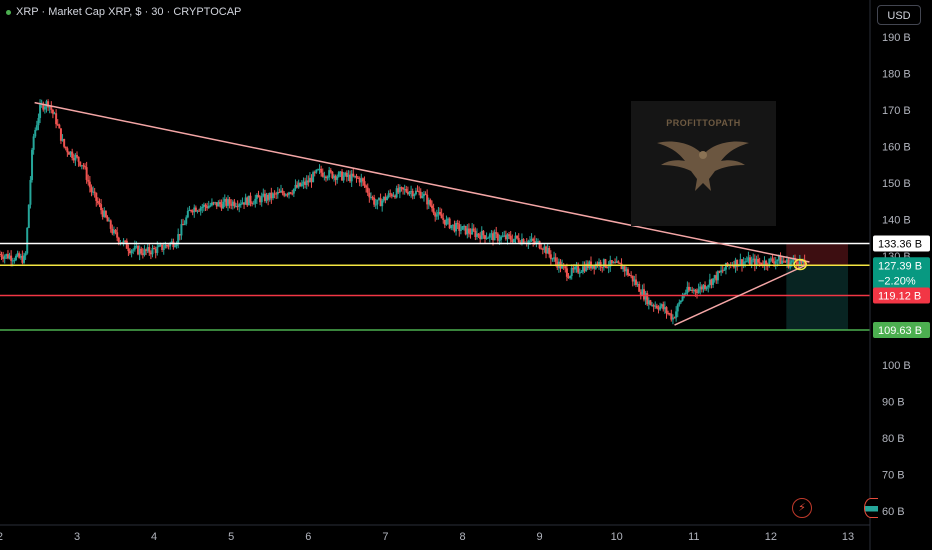  Describe the element at coordinates (901, 273) in the screenshot. I see `current-price-tag-bg` at that location.